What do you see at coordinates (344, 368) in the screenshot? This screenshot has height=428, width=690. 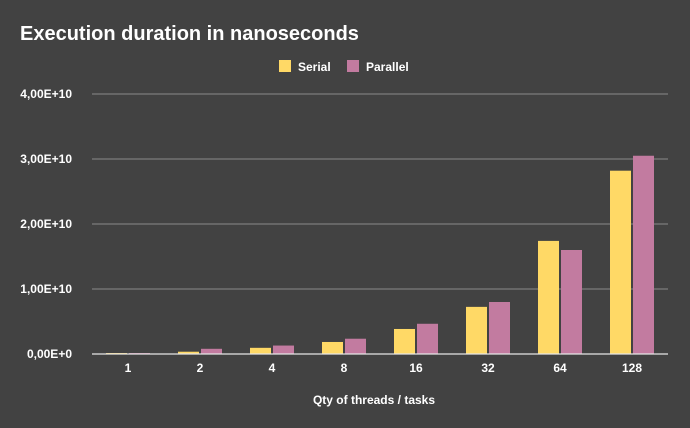 I see `x-tick-label: 8` at bounding box center [344, 368].